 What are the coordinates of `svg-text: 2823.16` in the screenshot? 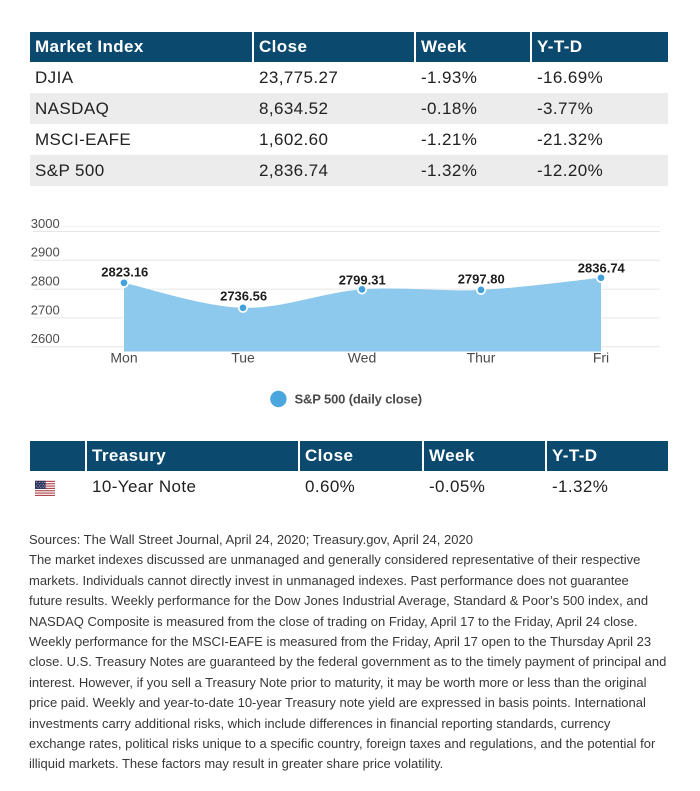 It's located at (124, 271).